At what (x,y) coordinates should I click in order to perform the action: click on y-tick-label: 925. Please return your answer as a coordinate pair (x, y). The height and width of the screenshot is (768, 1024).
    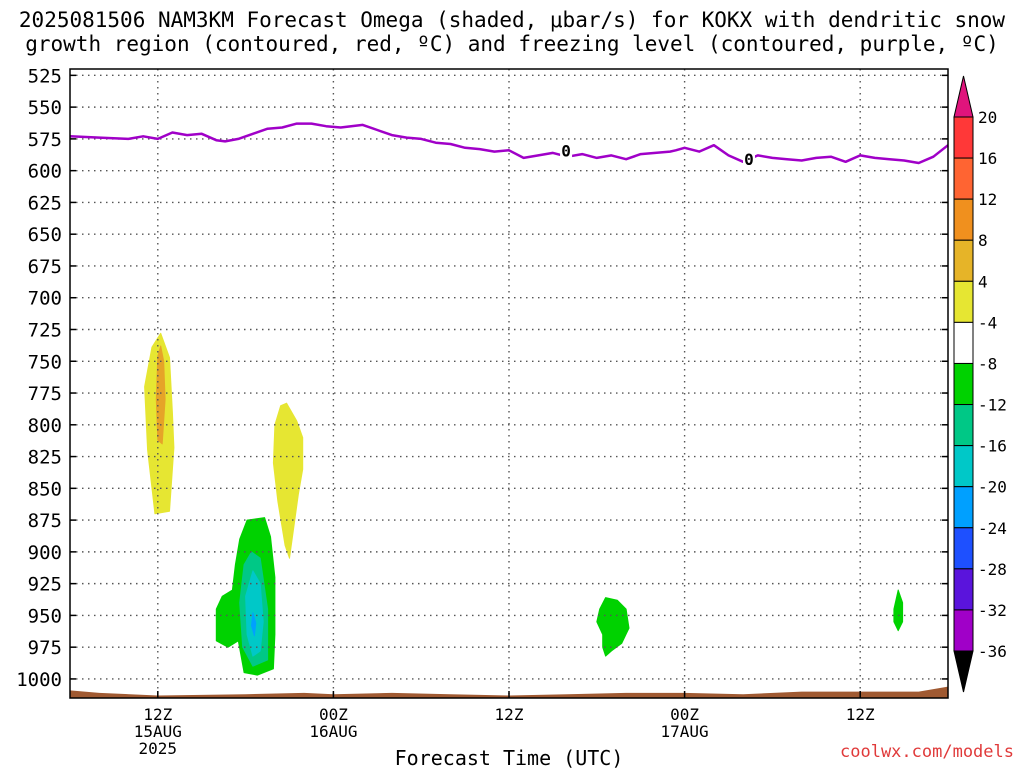
    Looking at the image, I should click on (45, 585).